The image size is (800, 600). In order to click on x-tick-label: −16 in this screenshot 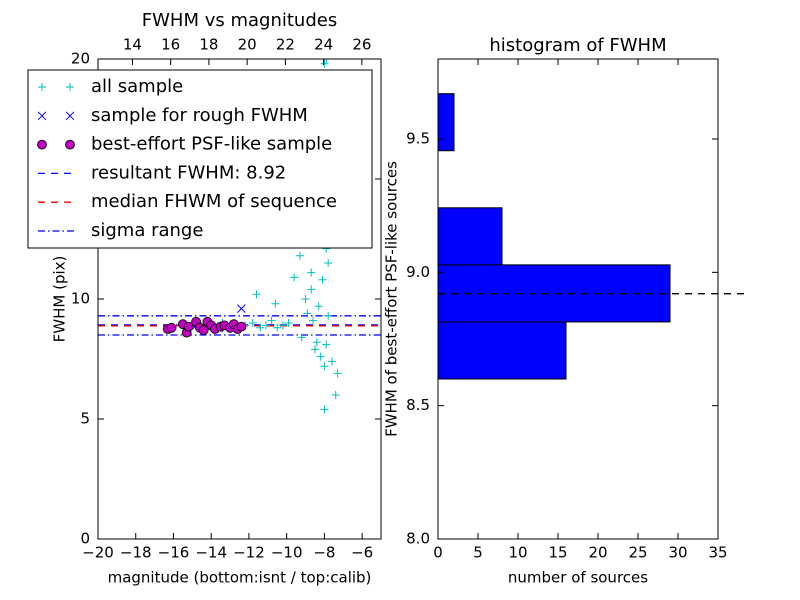, I will do `click(174, 553)`.